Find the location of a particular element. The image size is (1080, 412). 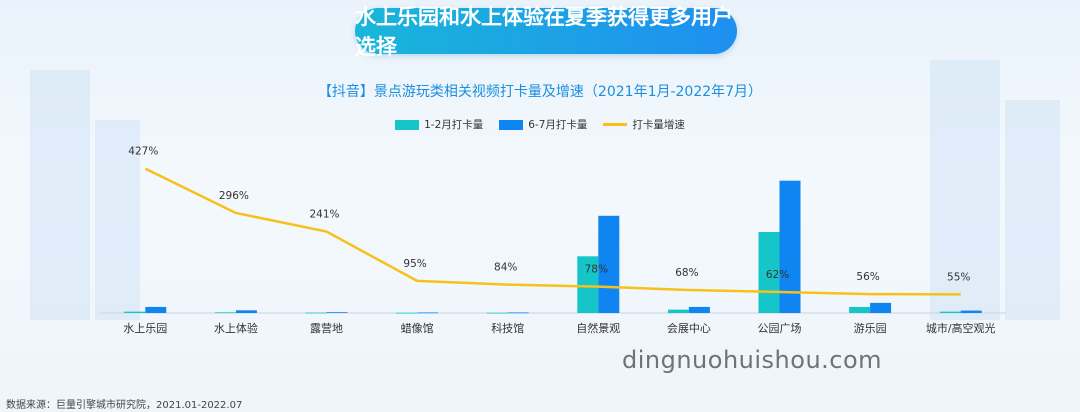

bar-2-水上乐园 is located at coordinates (156, 309).